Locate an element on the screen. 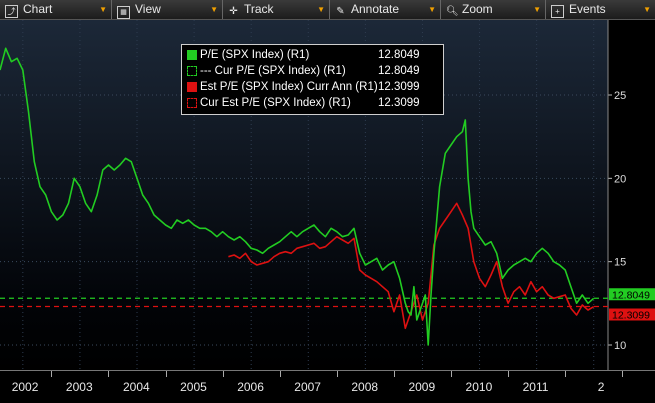 The image size is (655, 403). events-menu-label: Events is located at coordinates (587, 9).